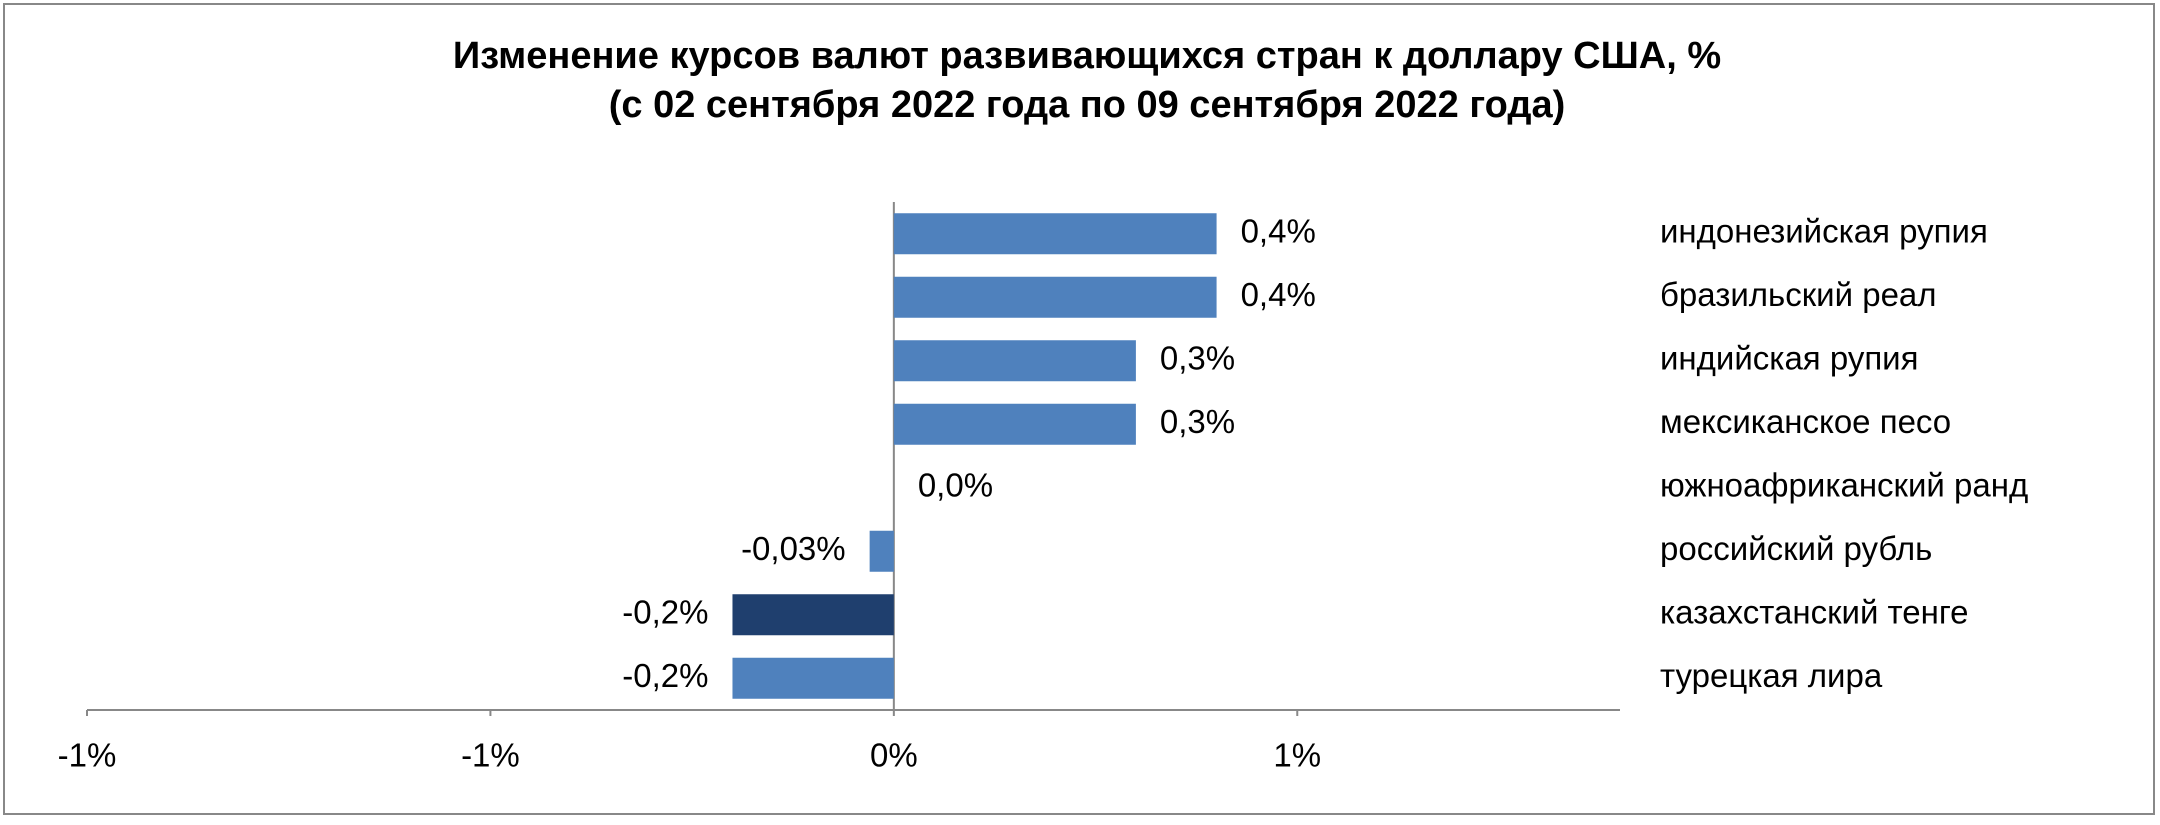  What do you see at coordinates (955, 484) in the screenshot?
I see `value-label: 0,0%` at bounding box center [955, 484].